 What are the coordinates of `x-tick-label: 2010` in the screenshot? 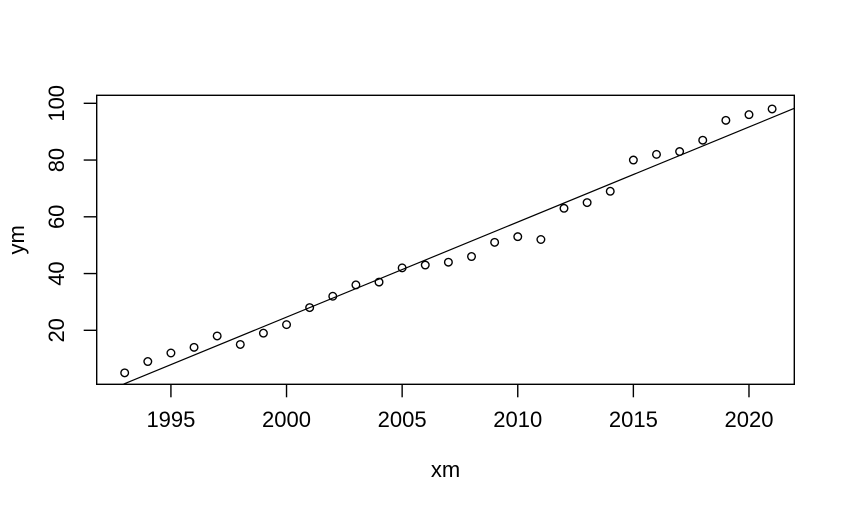 It's located at (517, 419).